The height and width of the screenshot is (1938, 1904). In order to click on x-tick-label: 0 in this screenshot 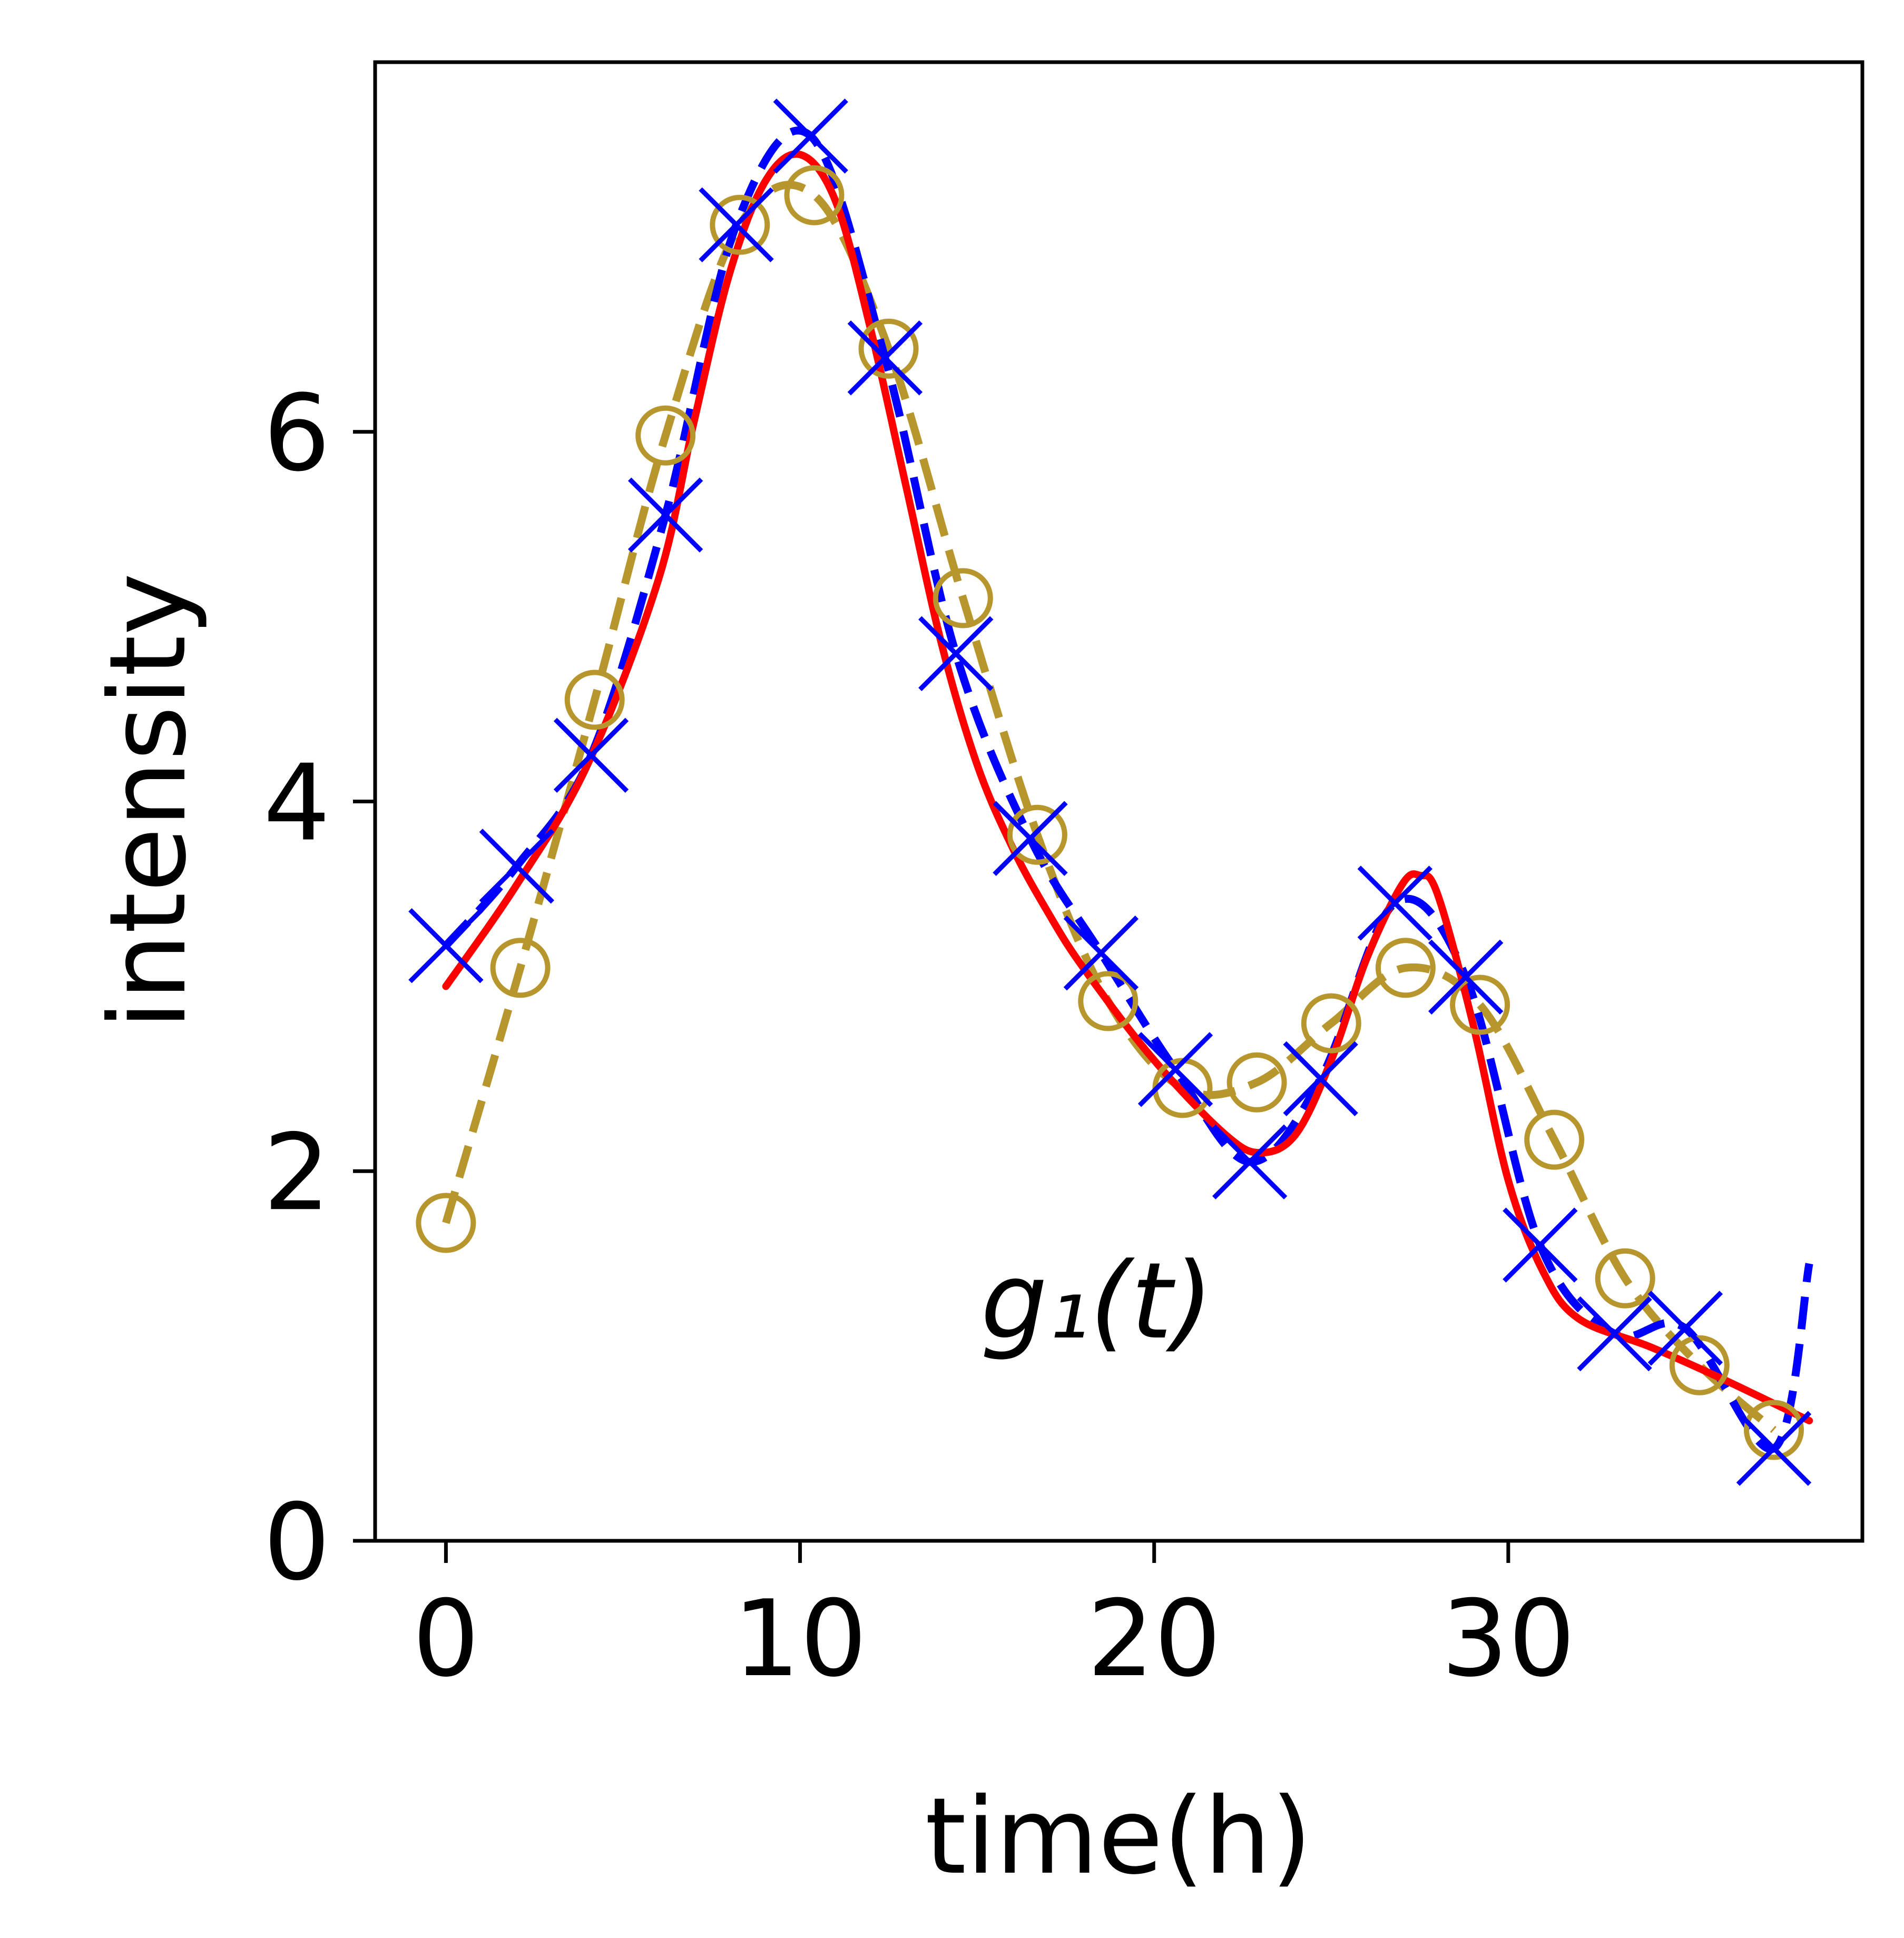, I will do `click(446, 1639)`.